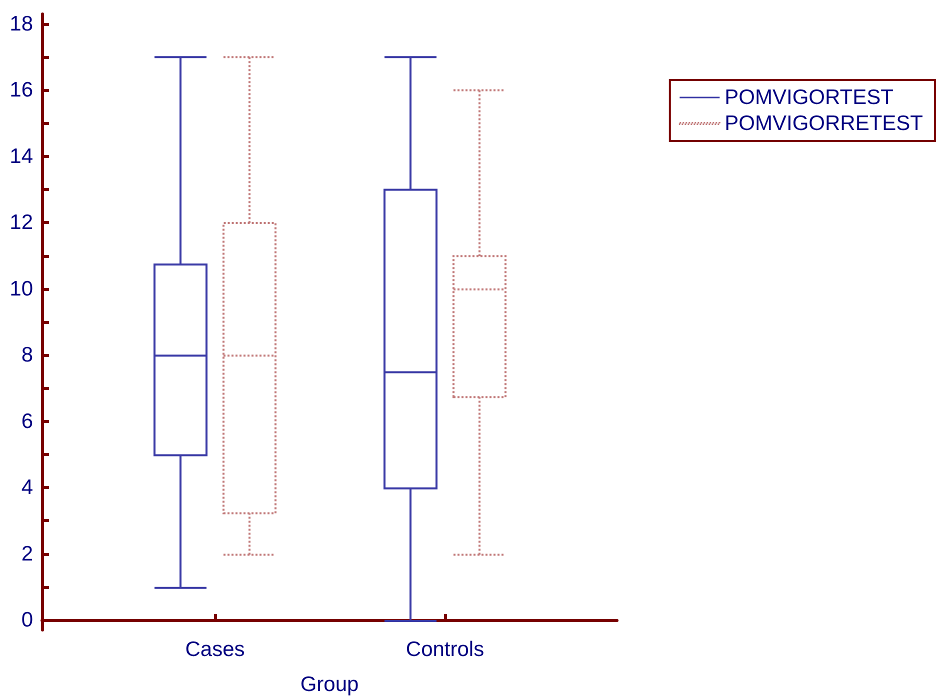  I want to click on legend-label: POMVIGORTEST, so click(809, 97).